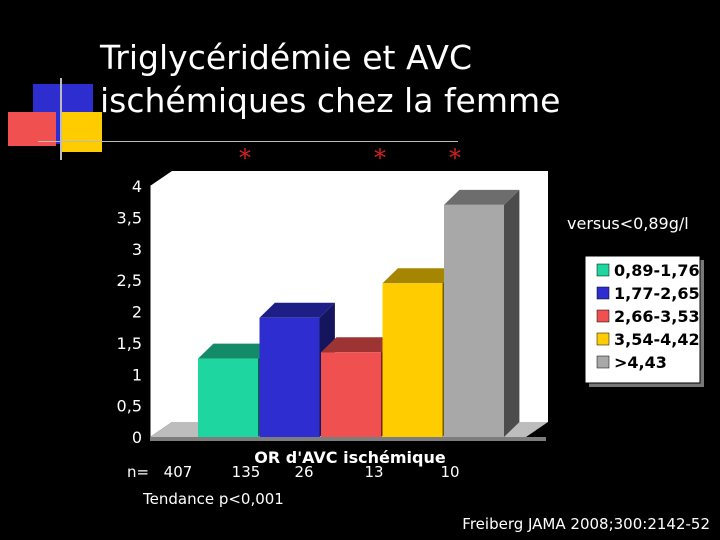  Describe the element at coordinates (129, 280) in the screenshot. I see `y-tick-label: 2,5` at that location.